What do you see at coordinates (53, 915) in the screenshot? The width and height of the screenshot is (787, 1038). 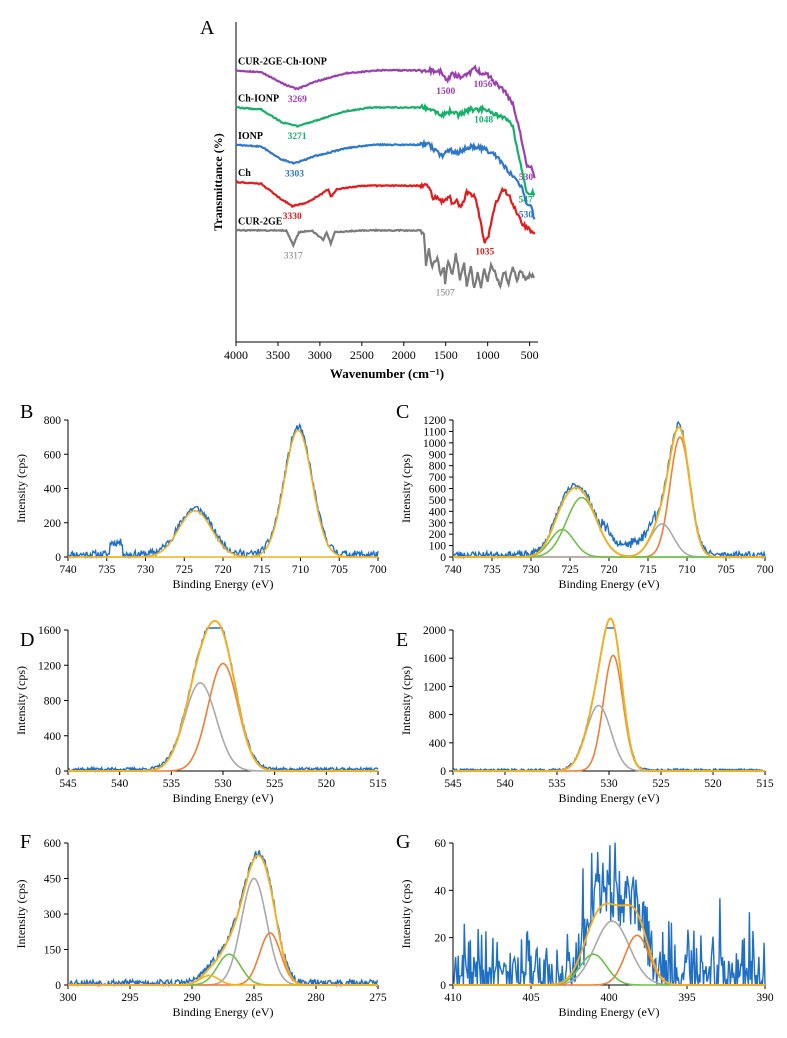 I see `y-tick-label: 300` at bounding box center [53, 915].